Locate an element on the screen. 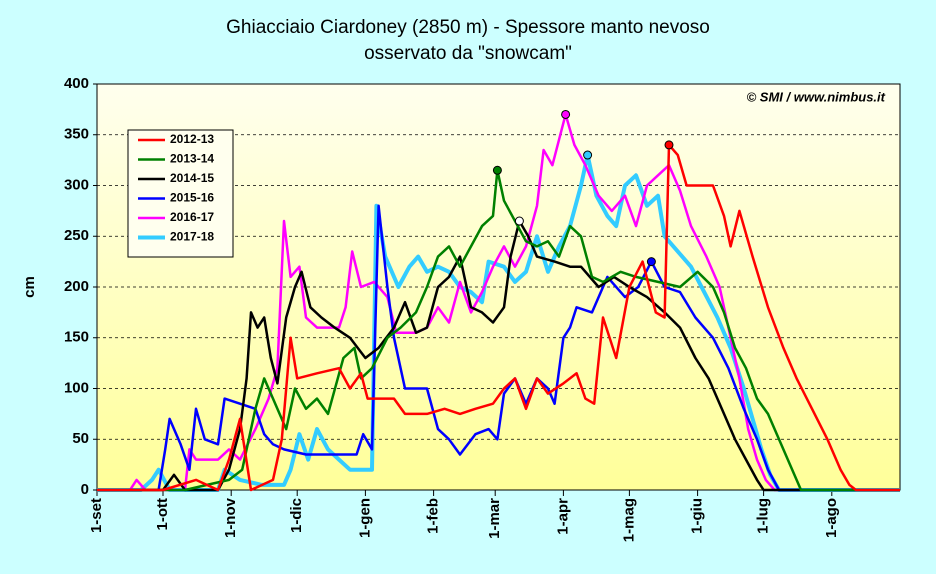  y-tick-label: 400 is located at coordinates (76, 83).